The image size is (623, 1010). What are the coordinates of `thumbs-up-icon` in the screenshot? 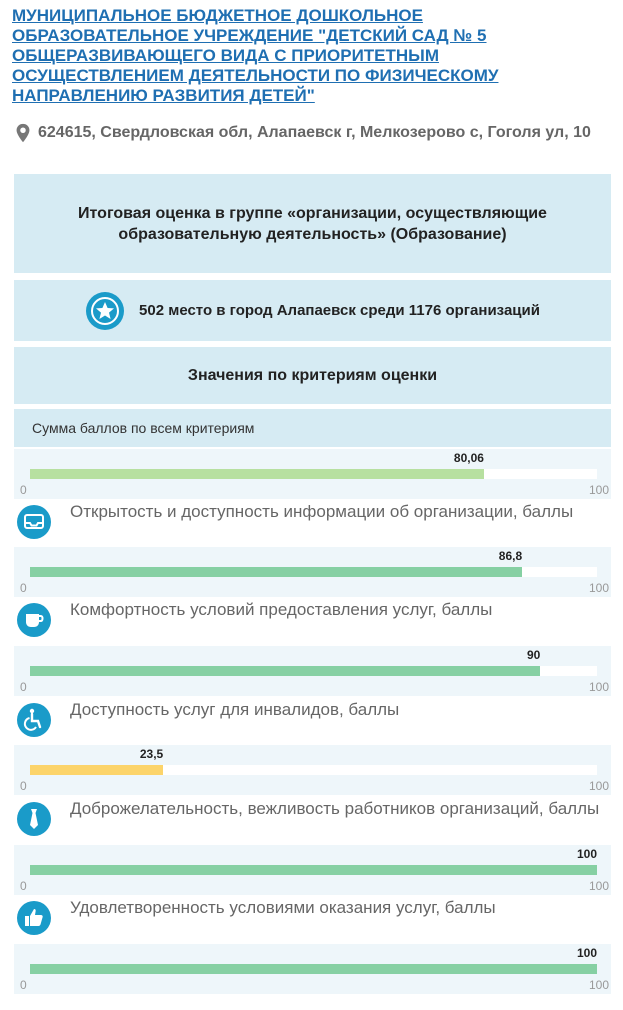 It's located at (34, 918).